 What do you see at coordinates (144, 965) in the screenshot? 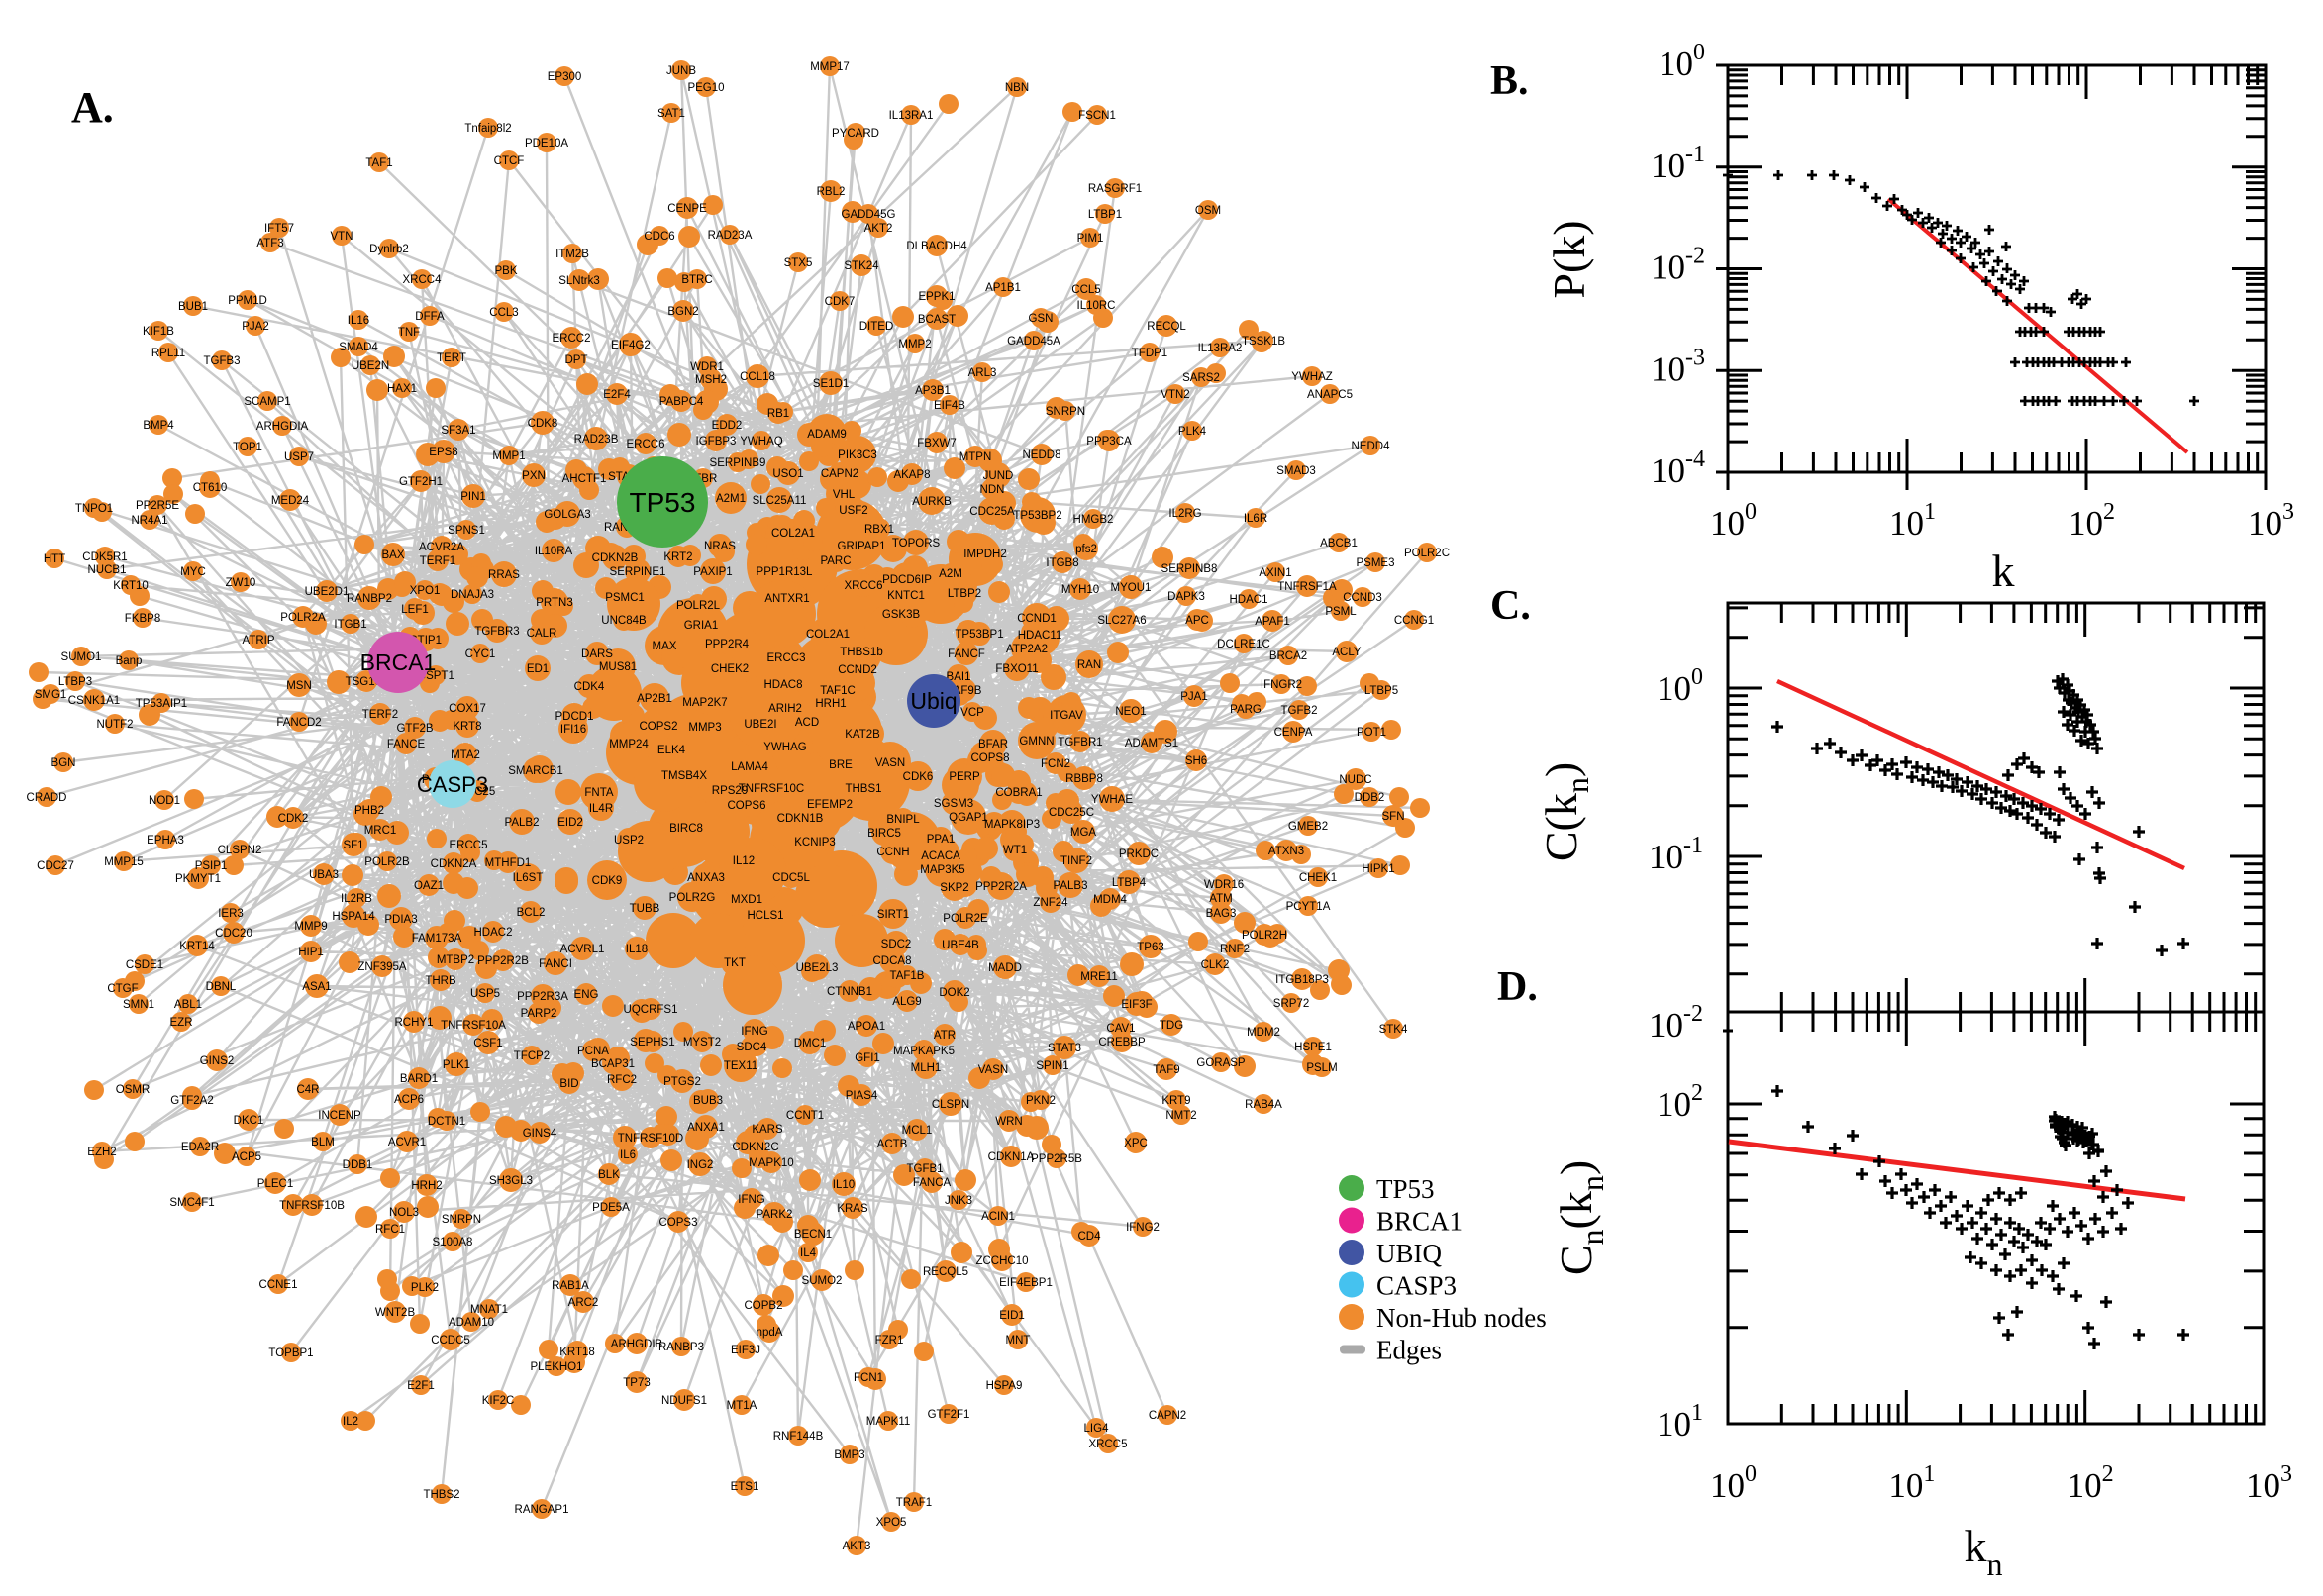
I see `svg-text: CSDE1` at bounding box center [144, 965].